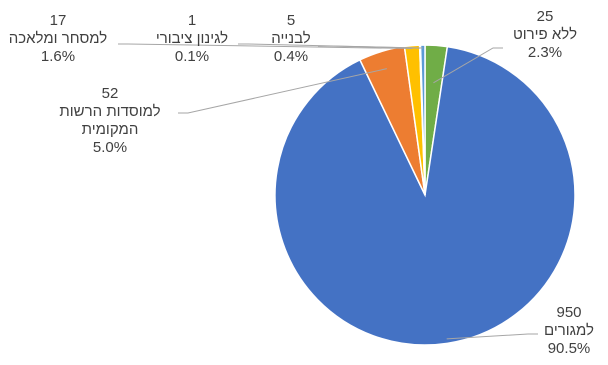 This screenshot has height=365, width=608. Describe the element at coordinates (58, 20) in the screenshot. I see `label-commerce-value: 17` at that location.